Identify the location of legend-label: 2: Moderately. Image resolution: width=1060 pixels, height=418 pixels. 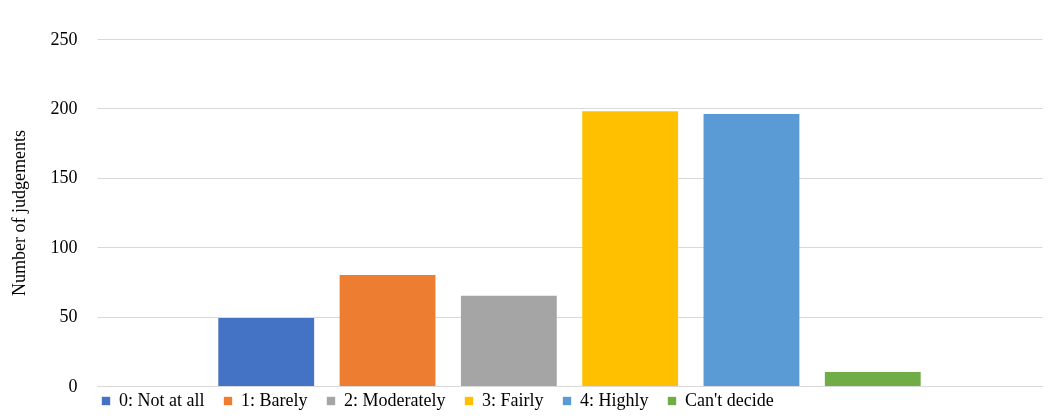
(395, 400).